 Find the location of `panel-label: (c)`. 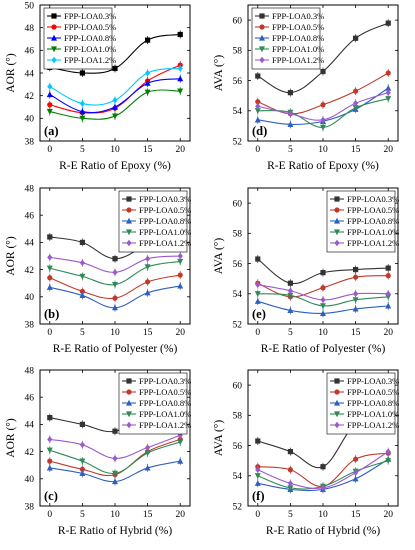

panel-label: (c) is located at coordinates (51, 496).